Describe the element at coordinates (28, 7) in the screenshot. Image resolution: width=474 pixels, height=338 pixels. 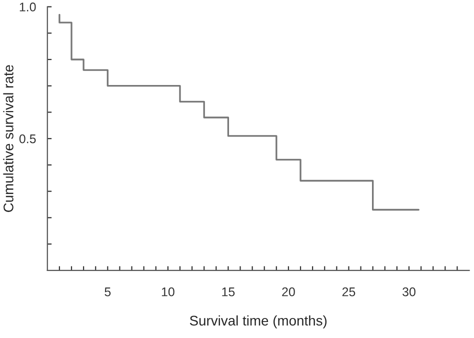
I see `y-tick-label: 1.0` at that location.